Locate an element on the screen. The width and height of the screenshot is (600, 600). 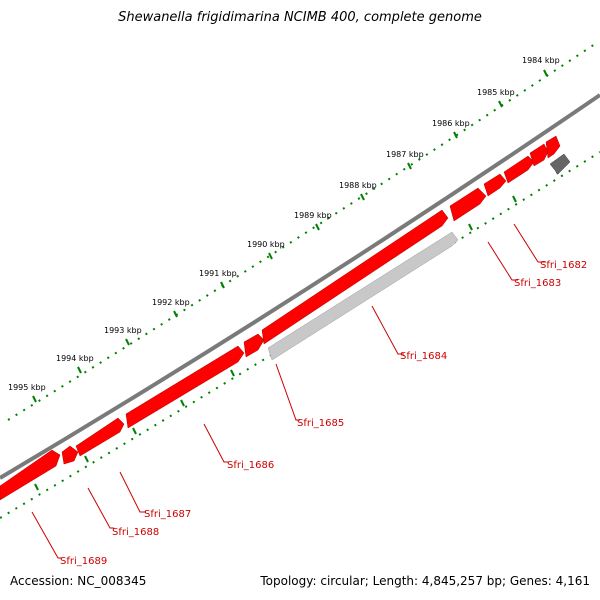
kbp-label: 1984 kbp is located at coordinates (541, 60).